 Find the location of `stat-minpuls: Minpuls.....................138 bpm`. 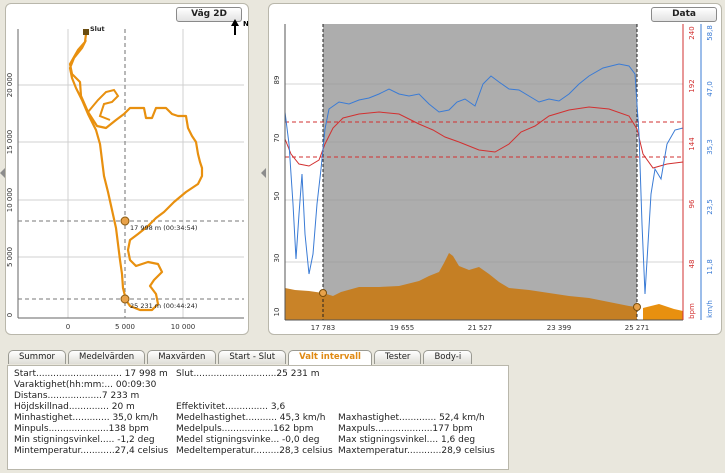

stat-minpuls: Minpuls.....................138 bpm is located at coordinates (81, 429).